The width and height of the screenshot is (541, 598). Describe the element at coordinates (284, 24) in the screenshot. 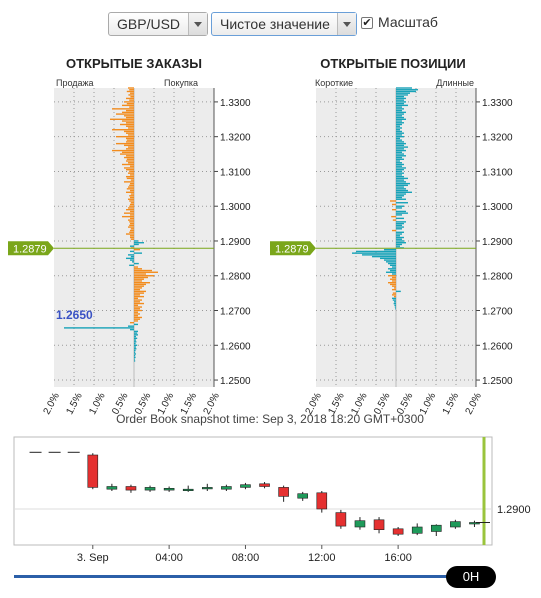

I see `display-mode-select: Чистое значение` at that location.